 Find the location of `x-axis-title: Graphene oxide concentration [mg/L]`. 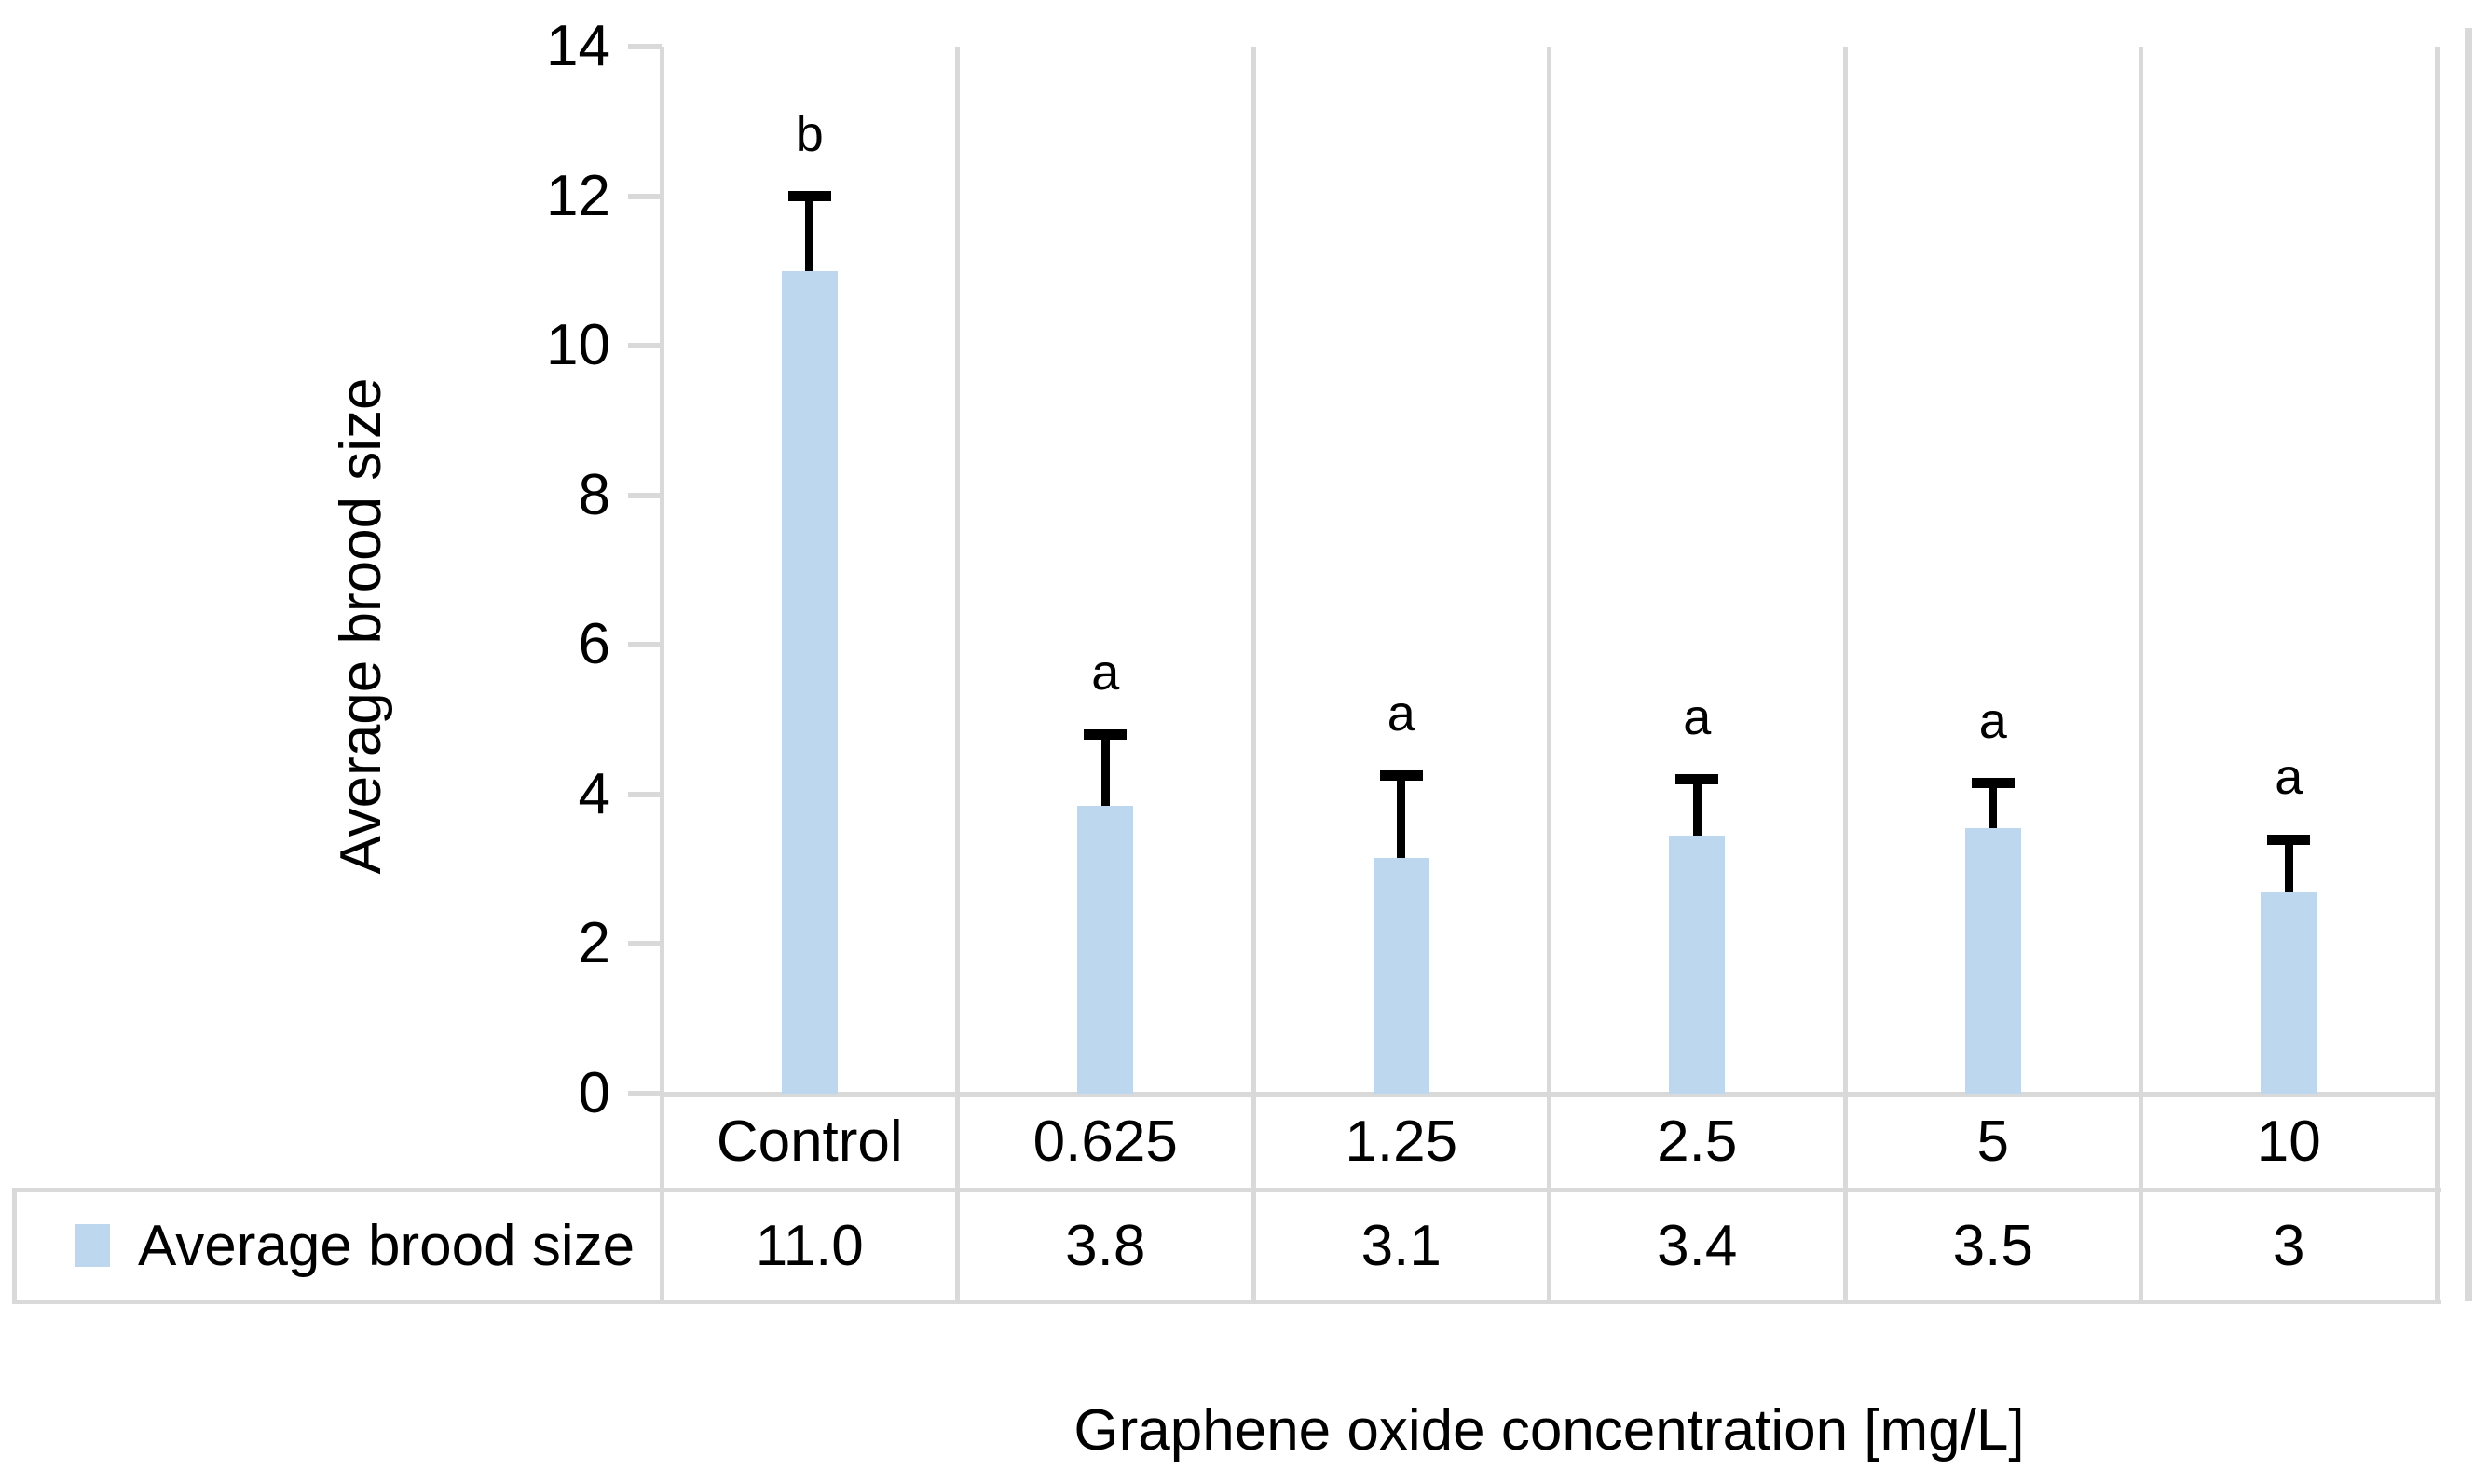

x-axis-title: Graphene oxide concentration [mg/L] is located at coordinates (1549, 1430).